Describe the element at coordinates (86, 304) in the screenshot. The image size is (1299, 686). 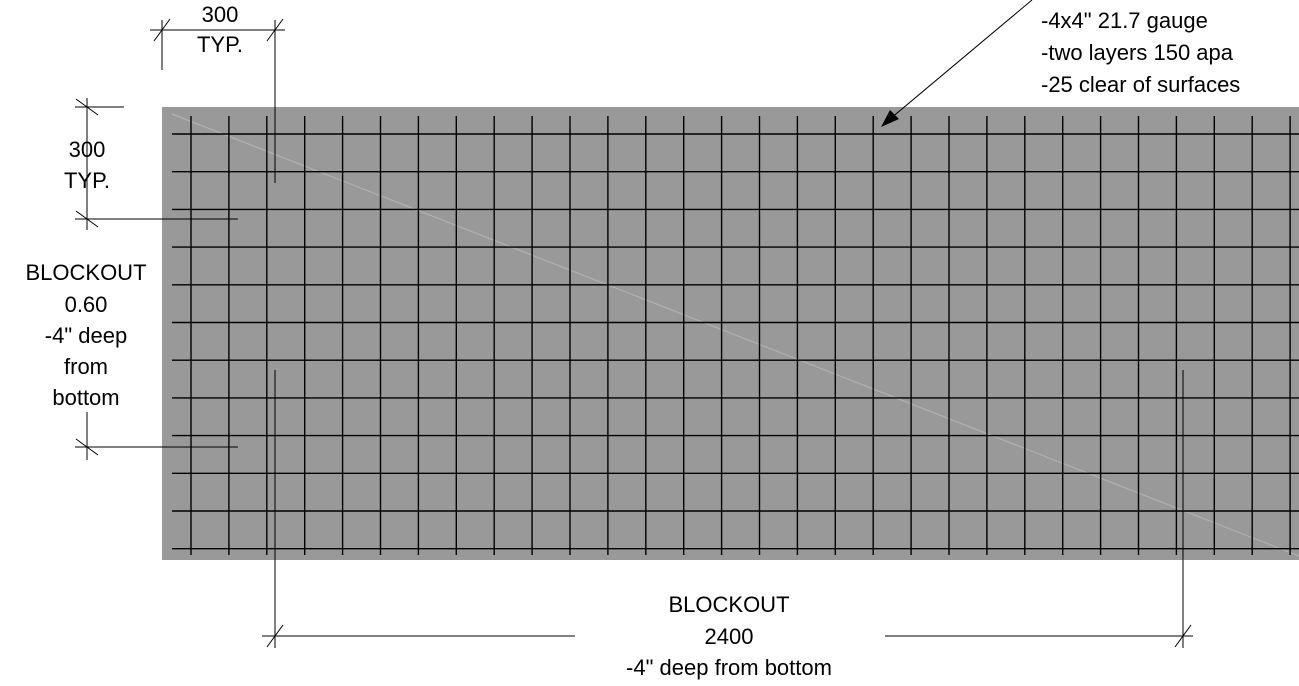
I see `blockout-vertical-value: 0.60` at that location.